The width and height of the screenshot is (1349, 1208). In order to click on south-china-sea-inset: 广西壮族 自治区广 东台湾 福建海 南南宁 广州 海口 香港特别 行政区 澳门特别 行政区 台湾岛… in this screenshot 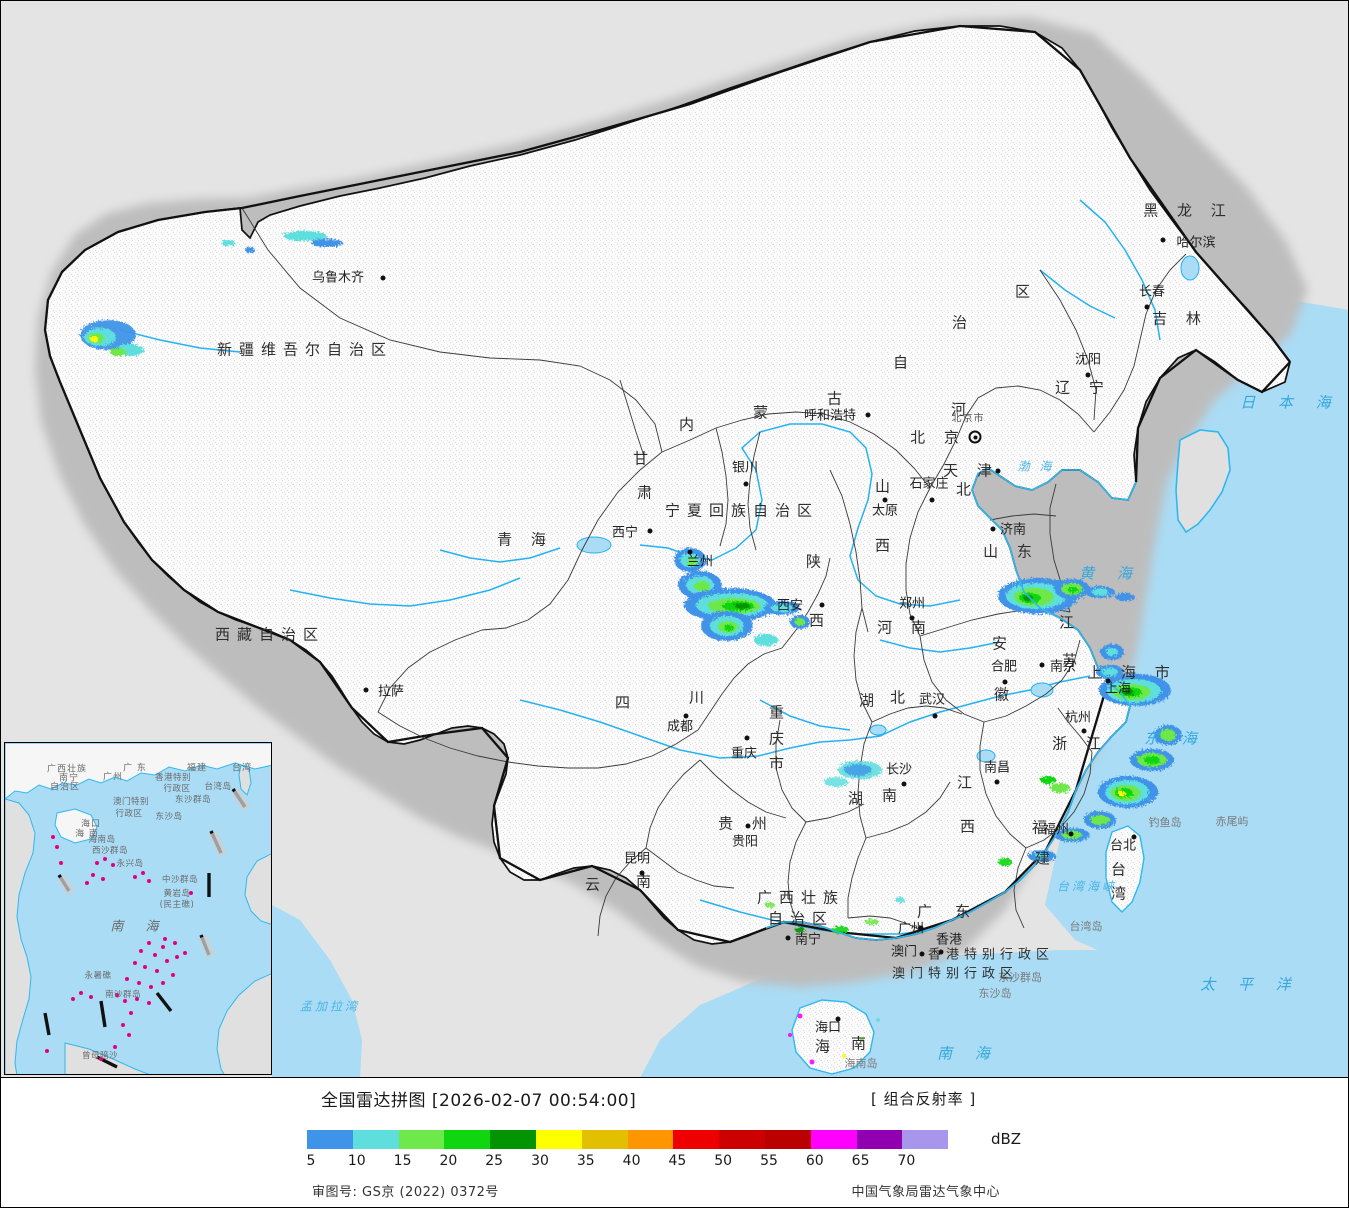, I will do `click(138, 908)`.